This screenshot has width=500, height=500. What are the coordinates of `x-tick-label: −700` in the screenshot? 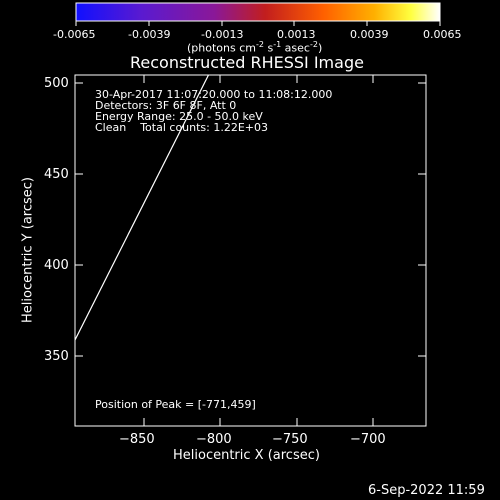 It's located at (368, 439).